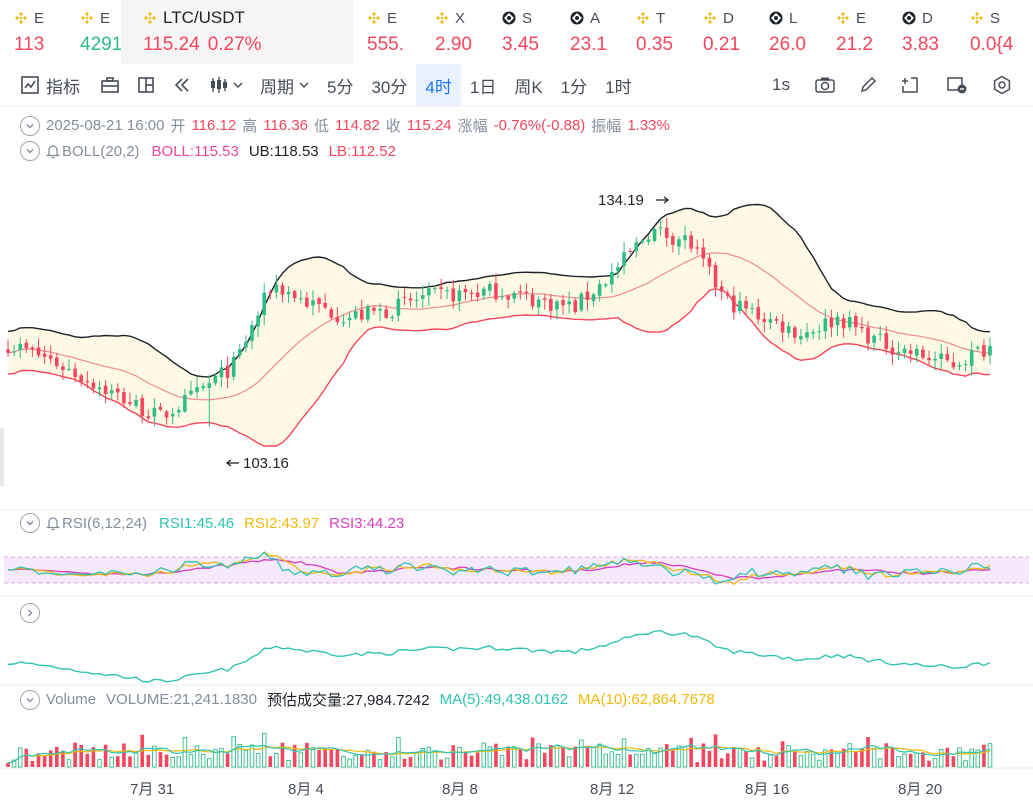 This screenshot has width=1033, height=811. What do you see at coordinates (957, 85) in the screenshot?
I see `delete-drawings-button` at bounding box center [957, 85].